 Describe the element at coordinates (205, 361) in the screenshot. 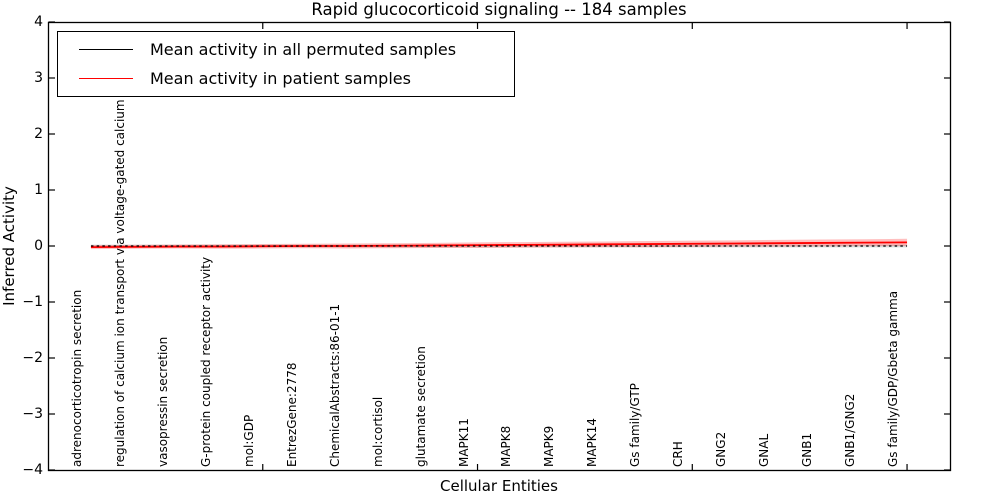

I see `x-category-label: G-protein coupled receptor activity` at that location.